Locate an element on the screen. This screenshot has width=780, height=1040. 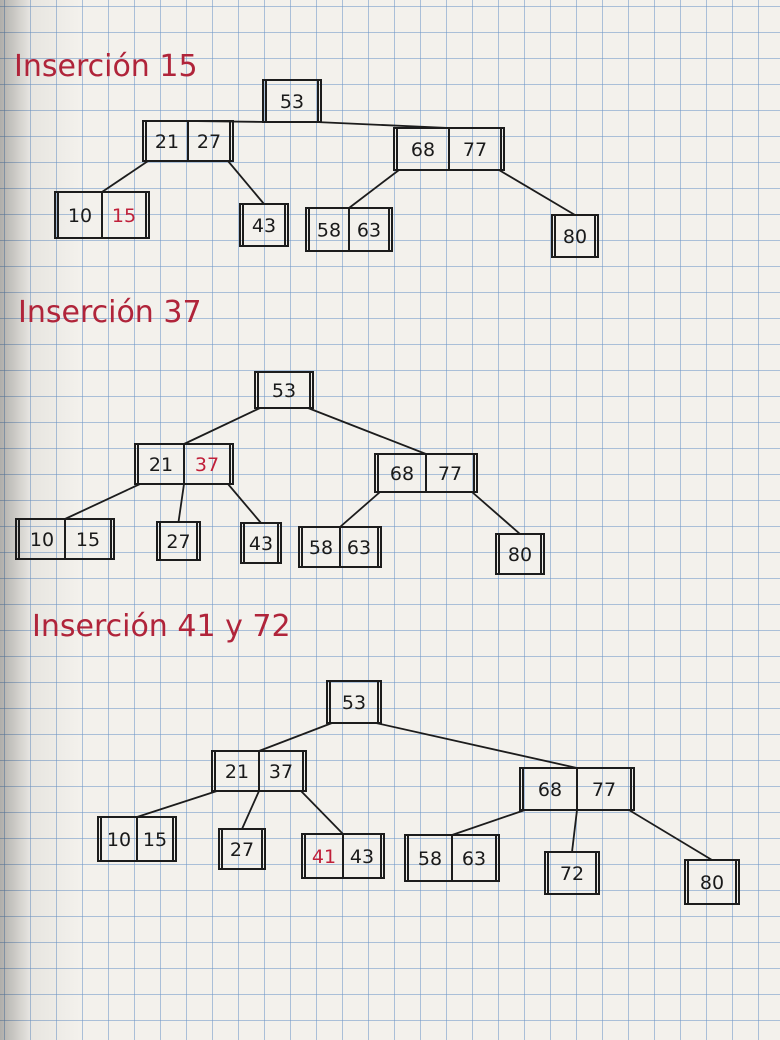
node-key: 72 is located at coordinates (572, 874).